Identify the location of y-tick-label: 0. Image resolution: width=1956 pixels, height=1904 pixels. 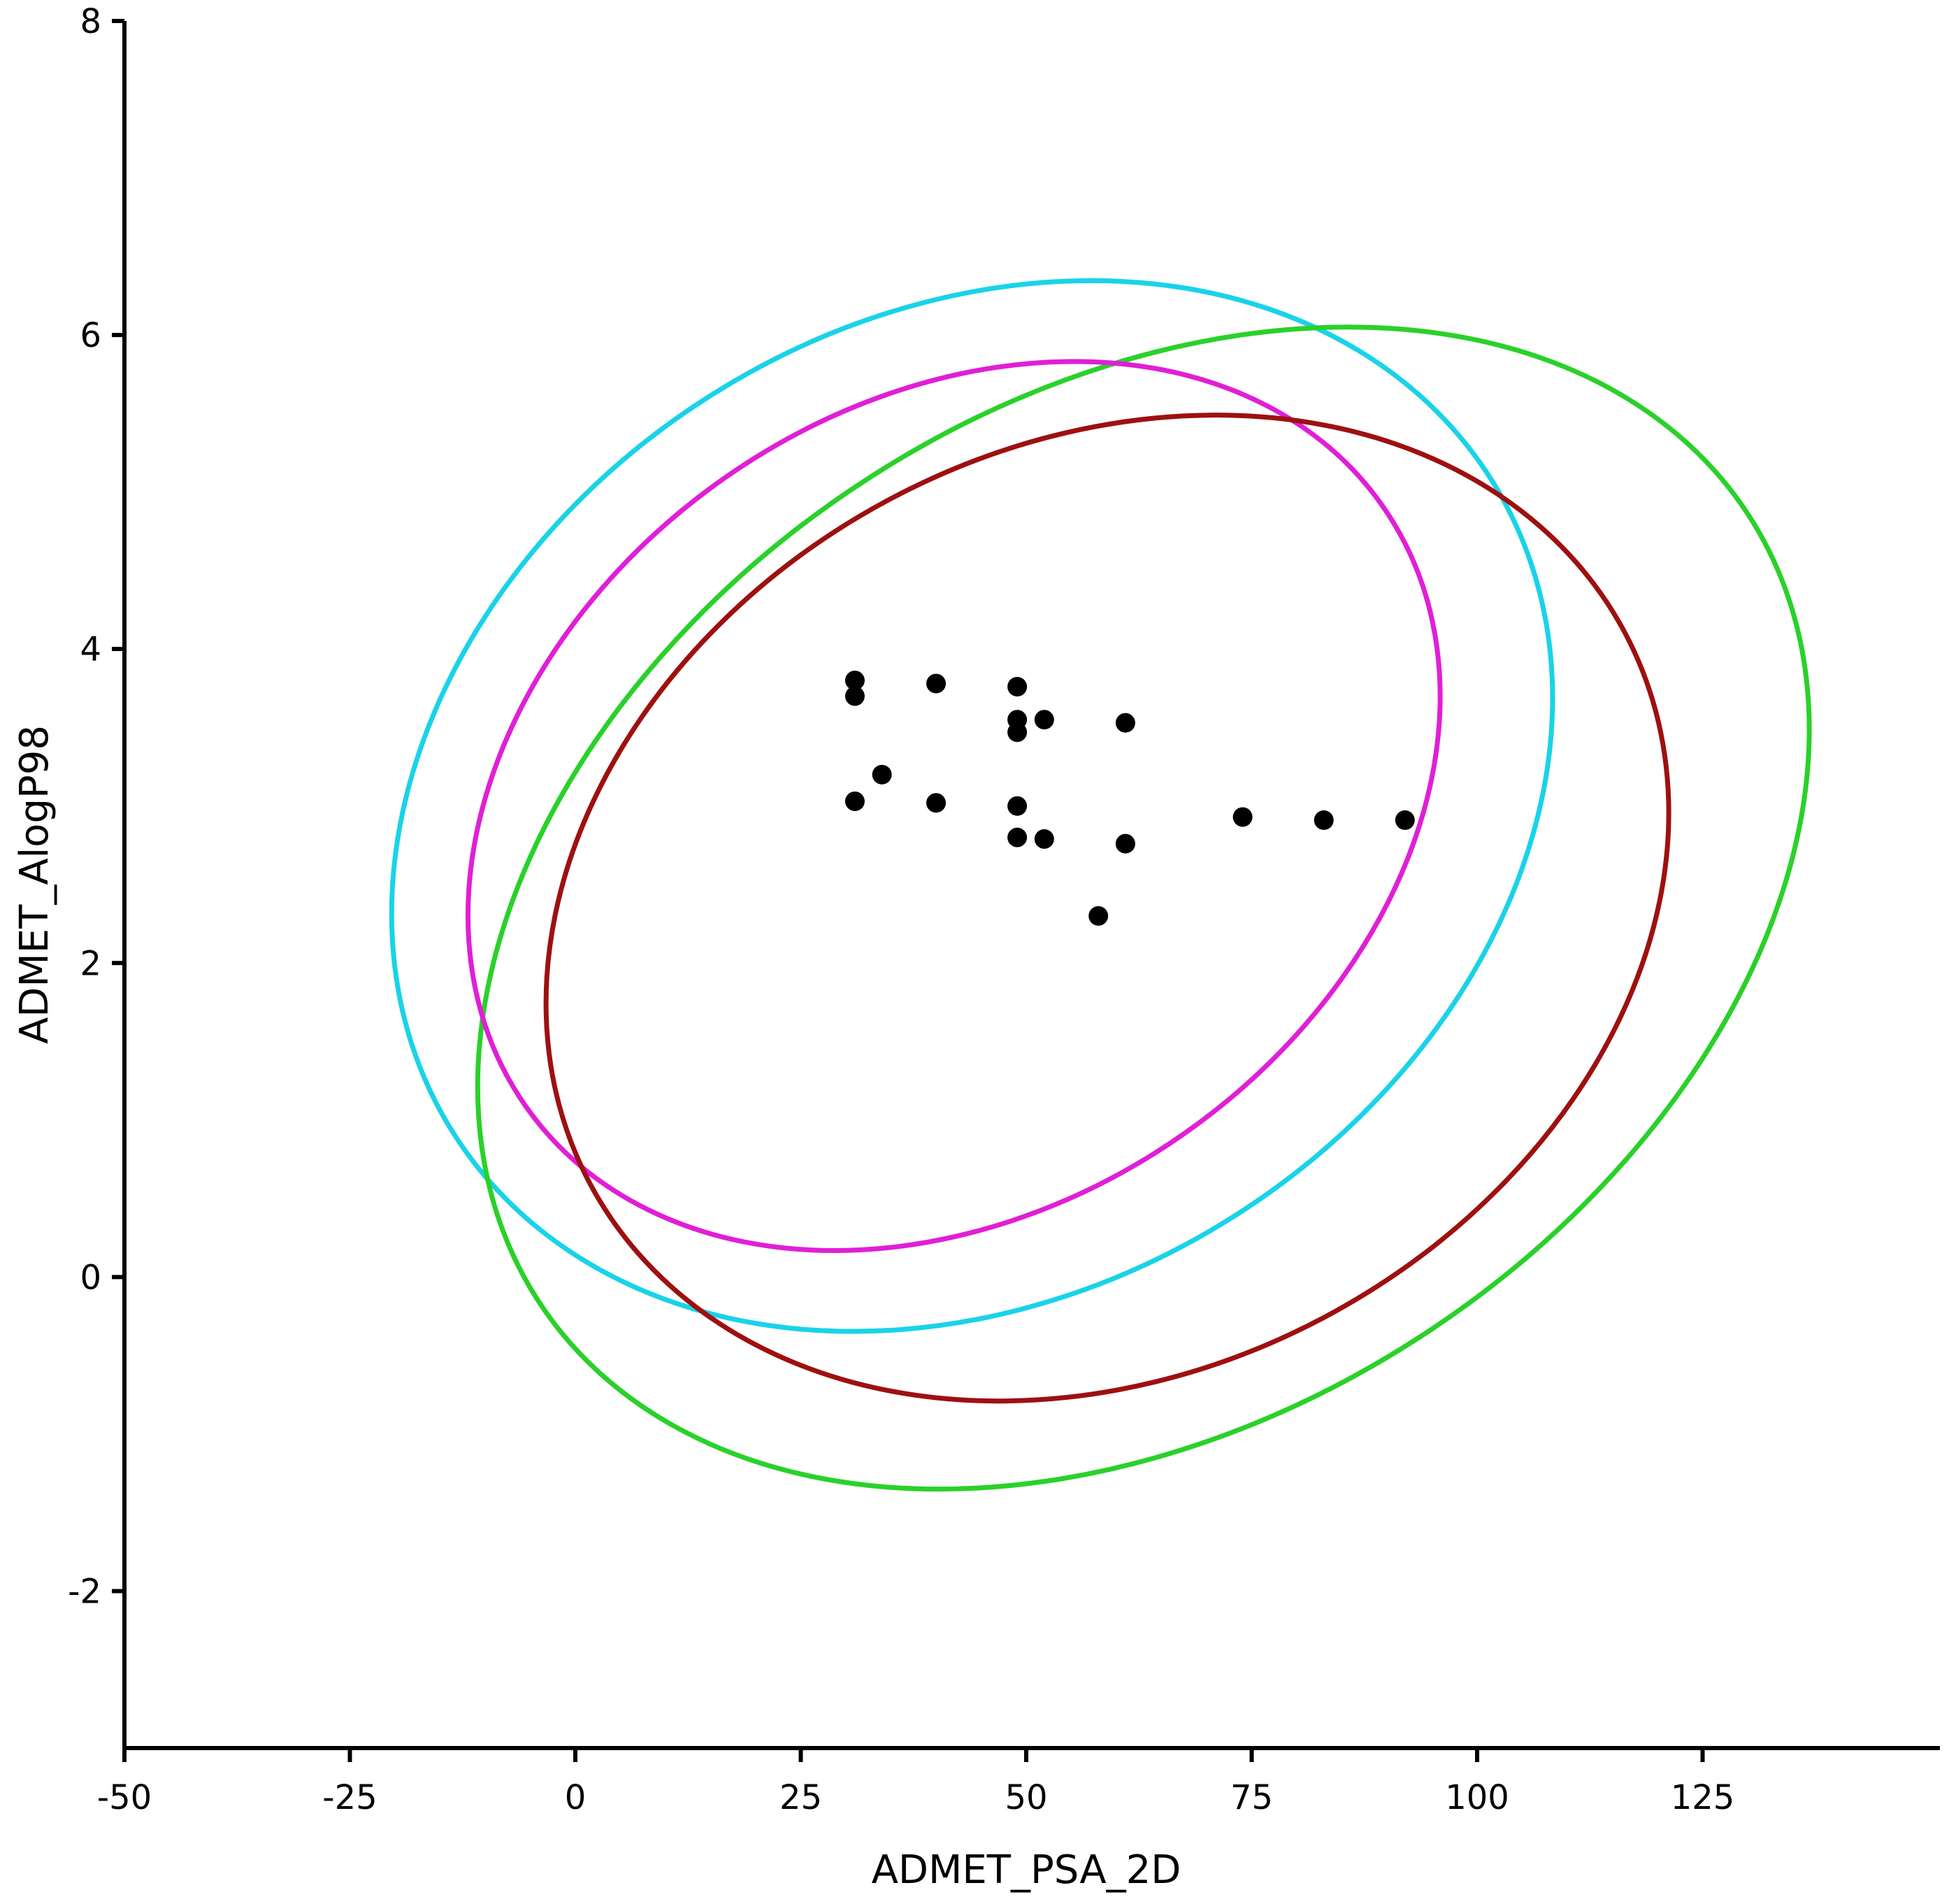
(91, 1277).